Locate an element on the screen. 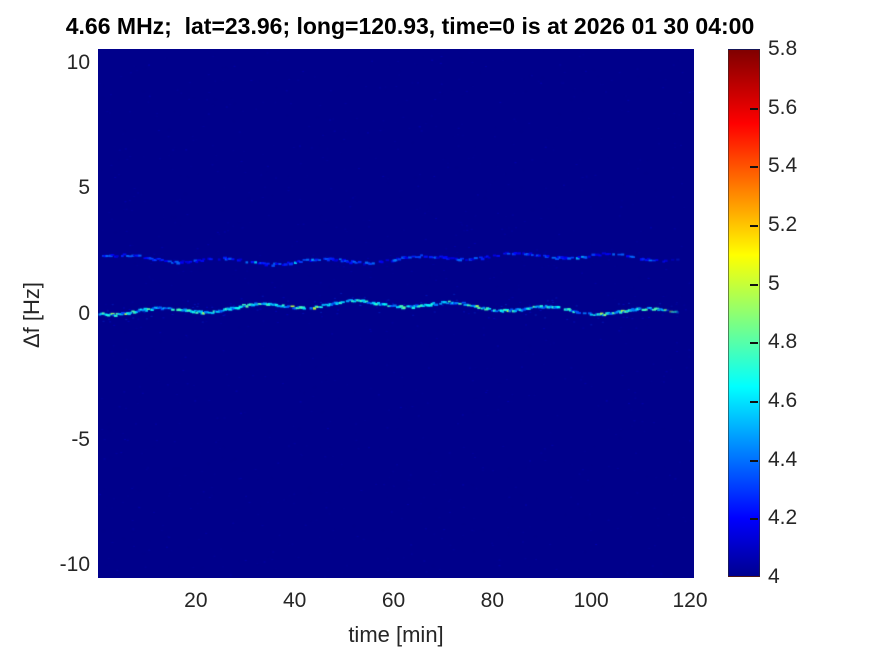 This screenshot has width=875, height=656. x-tick-label: 60 is located at coordinates (393, 600).